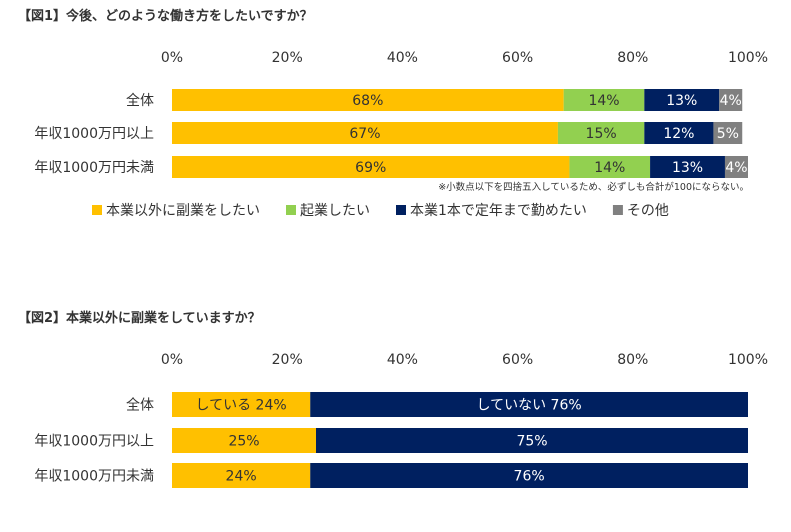 Image resolution: width=791 pixels, height=532 pixels. What do you see at coordinates (593, 187) in the screenshot?
I see `figure-1-note: ※小数点以下を四捨五入しているため、必ずしも合計が100にならない。` at bounding box center [593, 187].